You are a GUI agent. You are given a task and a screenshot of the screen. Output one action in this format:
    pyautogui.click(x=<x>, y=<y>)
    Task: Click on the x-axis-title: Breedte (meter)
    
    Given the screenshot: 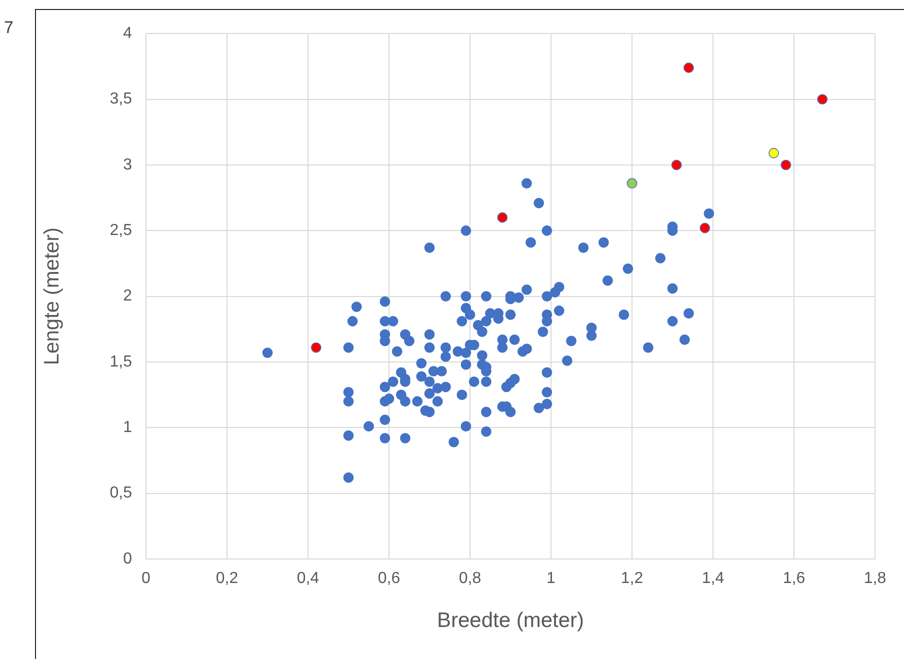 What is the action you would take?
    pyautogui.click(x=510, y=620)
    